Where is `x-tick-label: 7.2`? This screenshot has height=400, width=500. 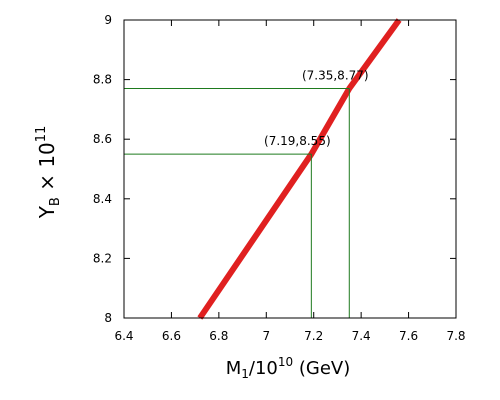
x-tick-label: 7.2 is located at coordinates (313, 336).